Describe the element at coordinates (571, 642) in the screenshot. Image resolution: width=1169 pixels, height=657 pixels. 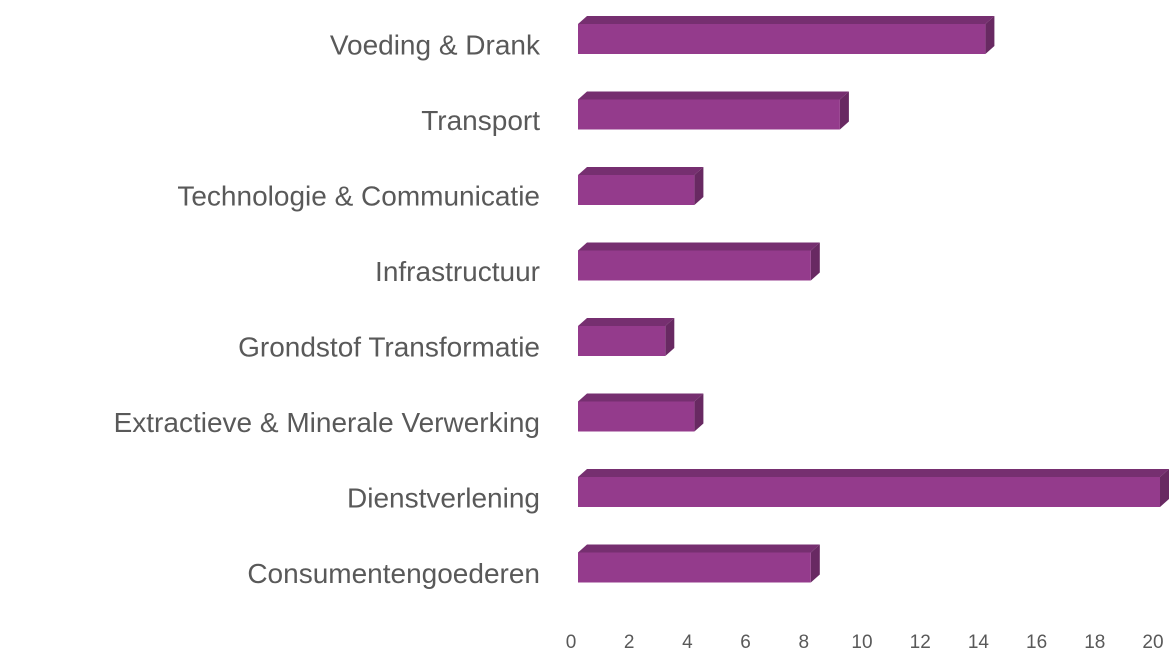
I see `x-tick-label: 0` at that location.